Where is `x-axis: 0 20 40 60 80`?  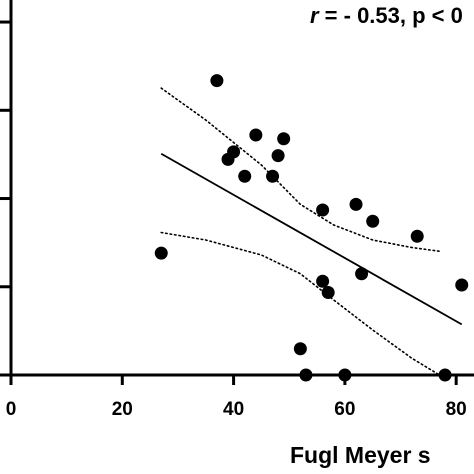 x-axis: 0 20 40 60 80 is located at coordinates (240, 396).